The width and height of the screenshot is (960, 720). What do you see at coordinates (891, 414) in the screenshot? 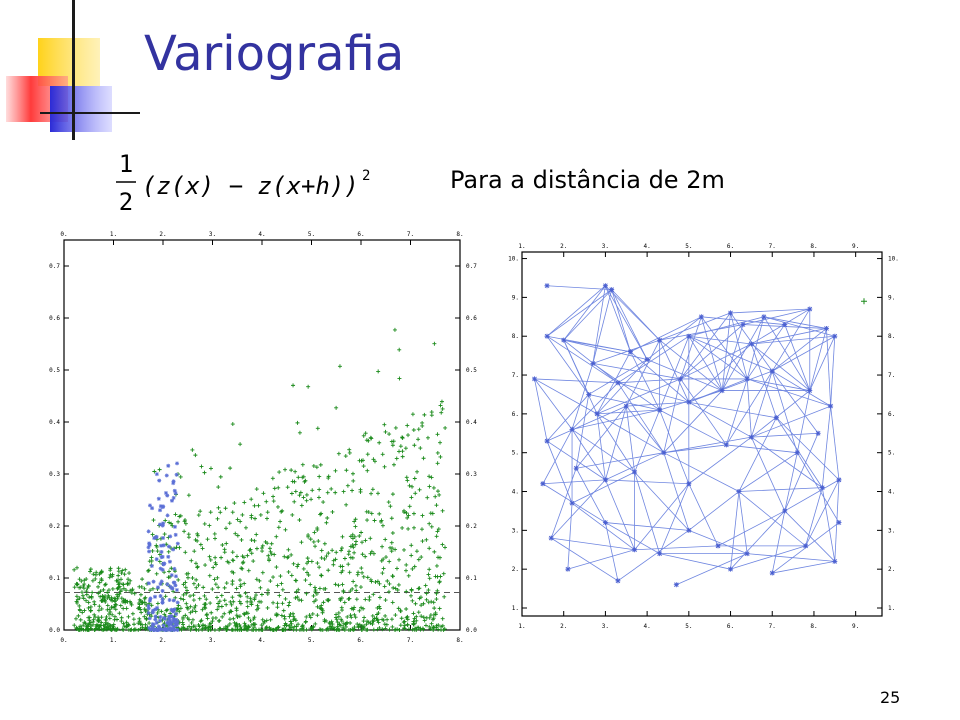
I see `y-tick-label-right: 6.` at bounding box center [891, 414].